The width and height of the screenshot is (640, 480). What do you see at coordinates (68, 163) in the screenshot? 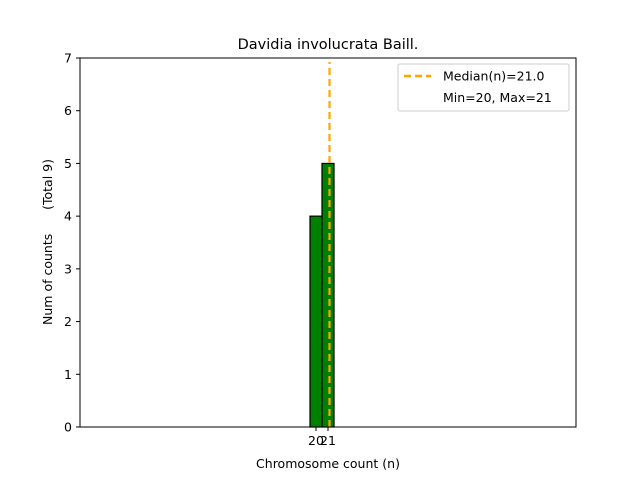
I see `y-tick-label: 5` at bounding box center [68, 163].